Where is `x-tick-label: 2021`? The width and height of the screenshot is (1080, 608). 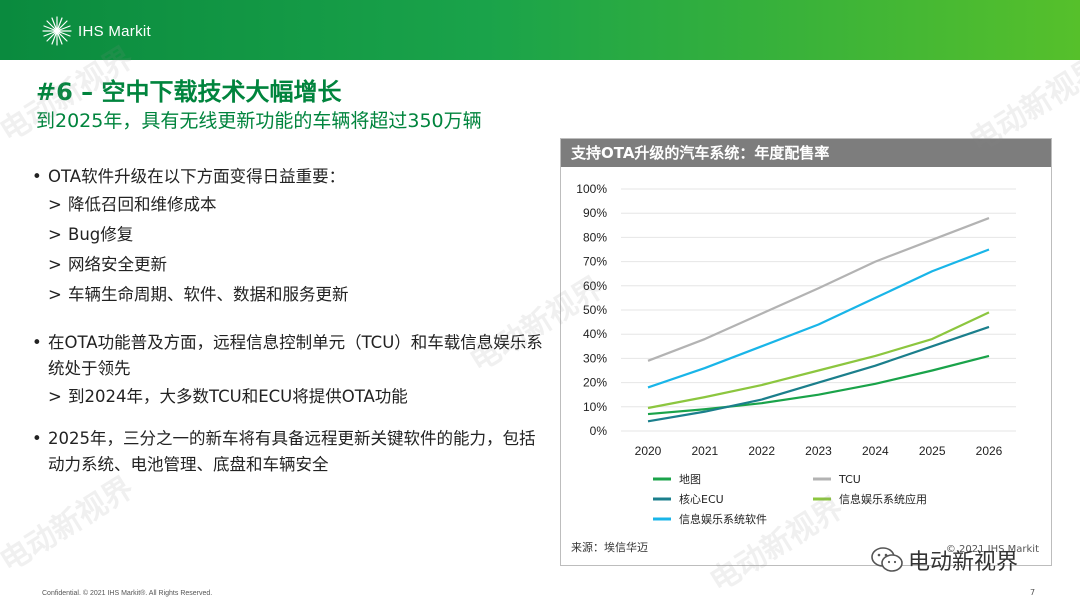
x-tick-label: 2021 is located at coordinates (704, 451).